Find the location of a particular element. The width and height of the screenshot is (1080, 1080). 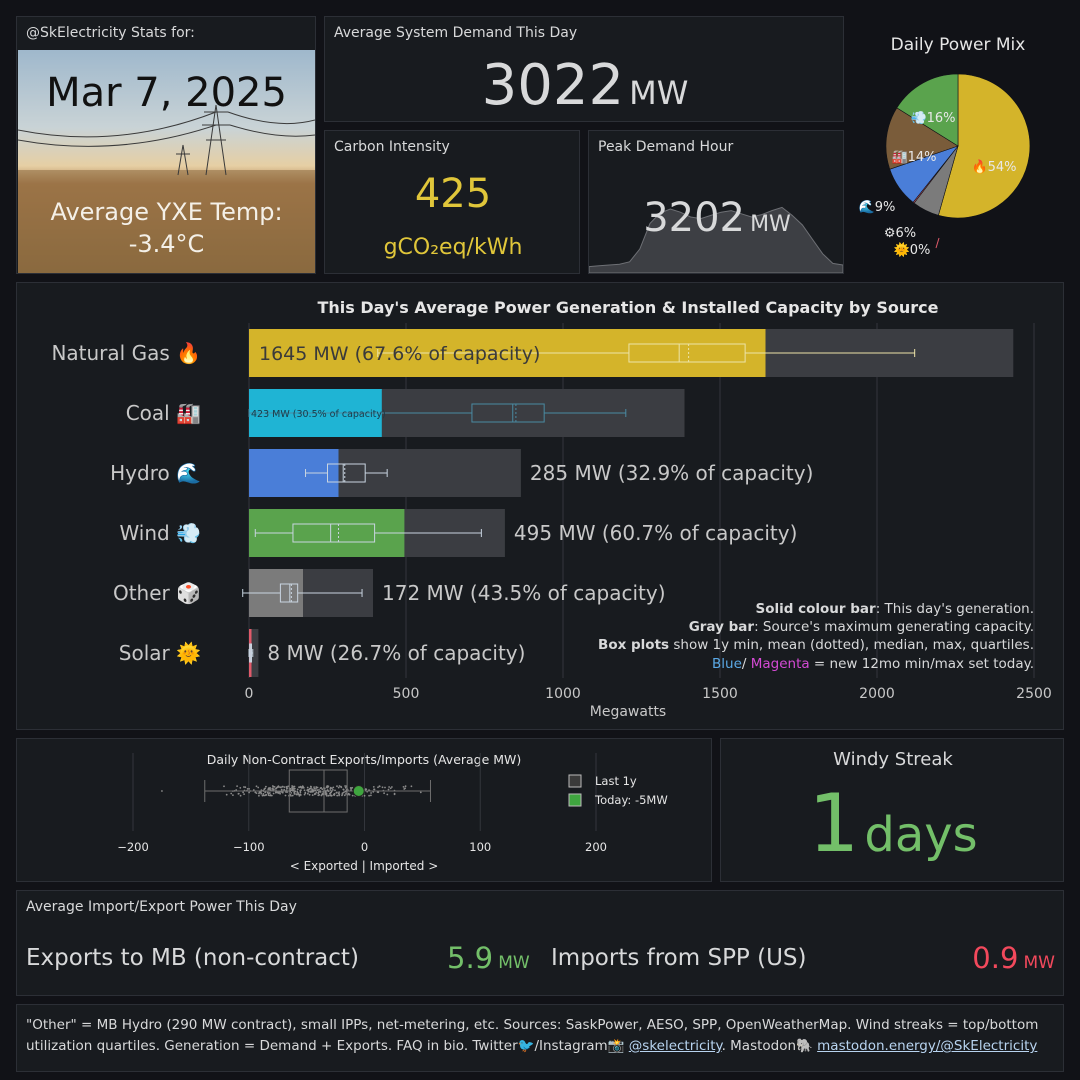

legend-text: / is located at coordinates (746, 664).